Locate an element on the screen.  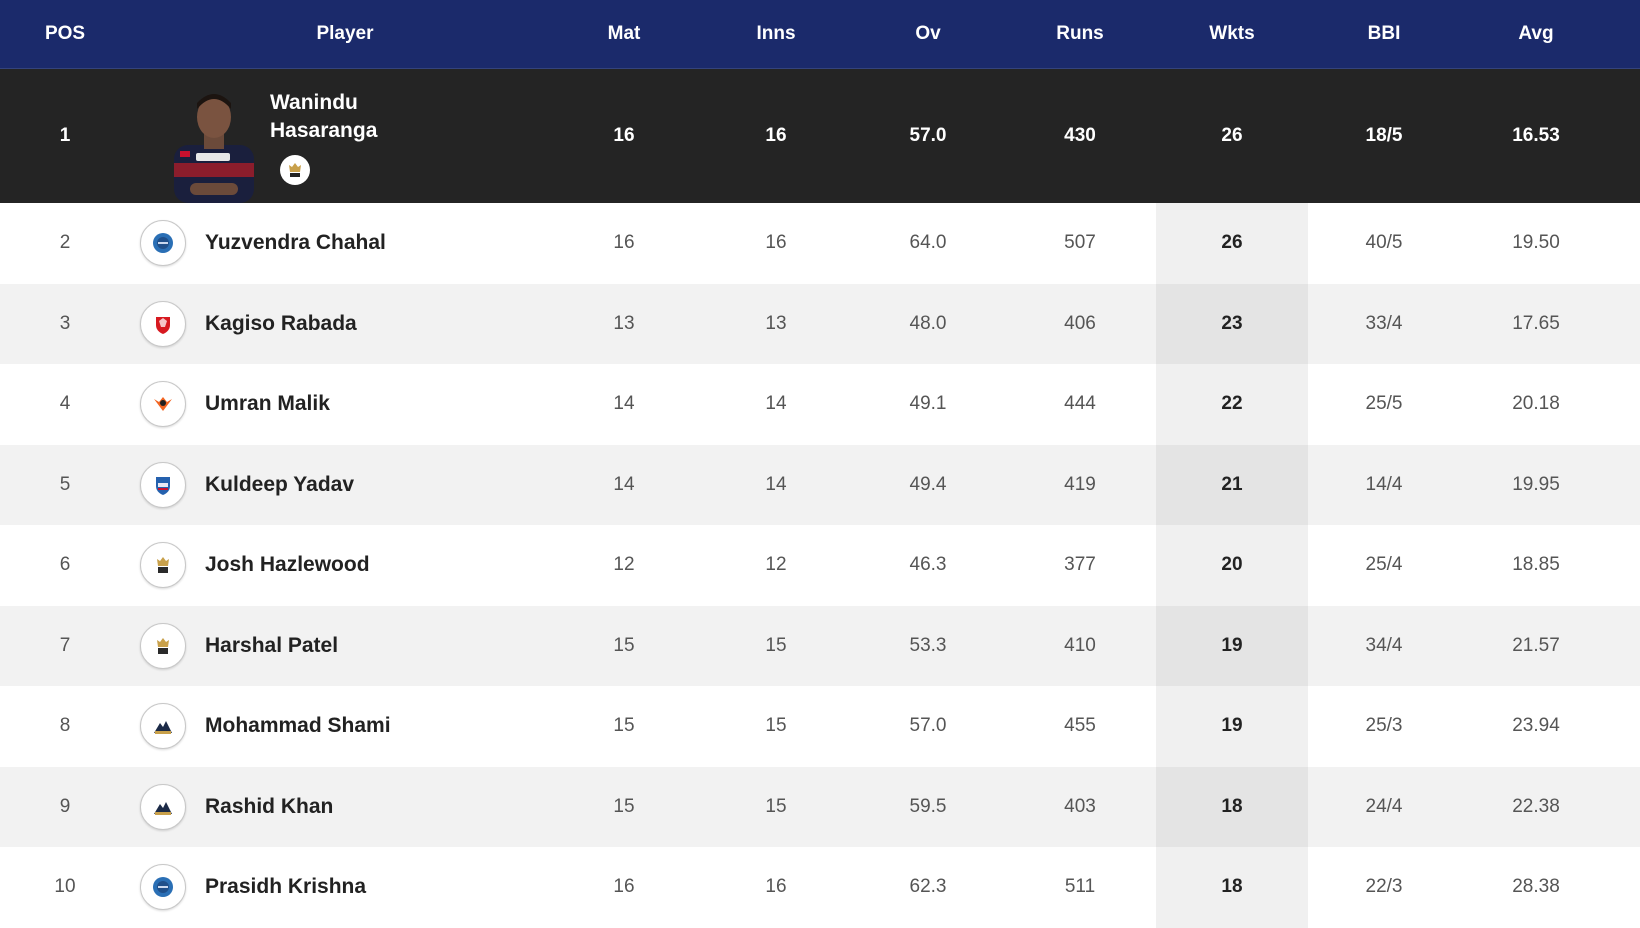
row-avg: 28.38 is located at coordinates (1536, 887).